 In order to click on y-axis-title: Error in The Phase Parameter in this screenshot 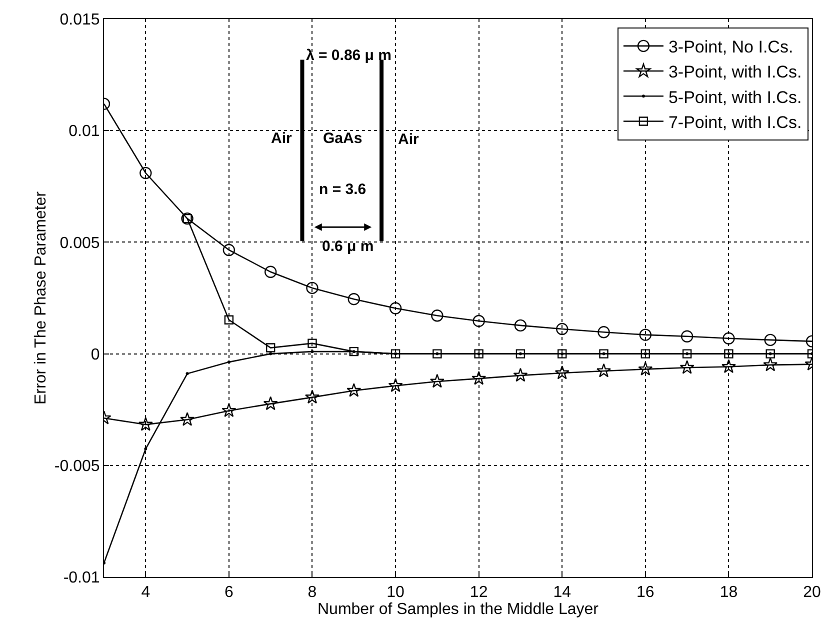, I will do `click(41, 297)`.